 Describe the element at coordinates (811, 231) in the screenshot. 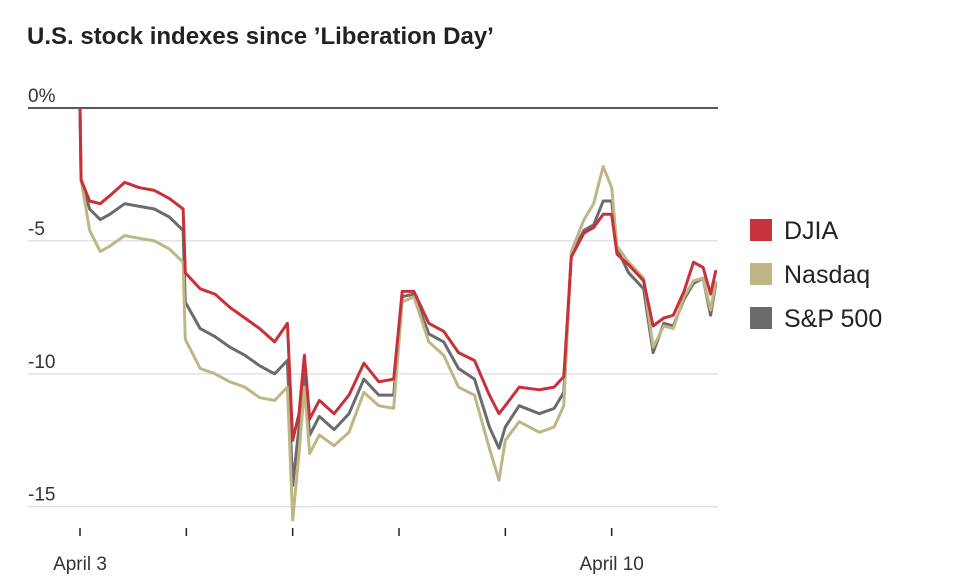

I see `legend-label: DJIA` at that location.